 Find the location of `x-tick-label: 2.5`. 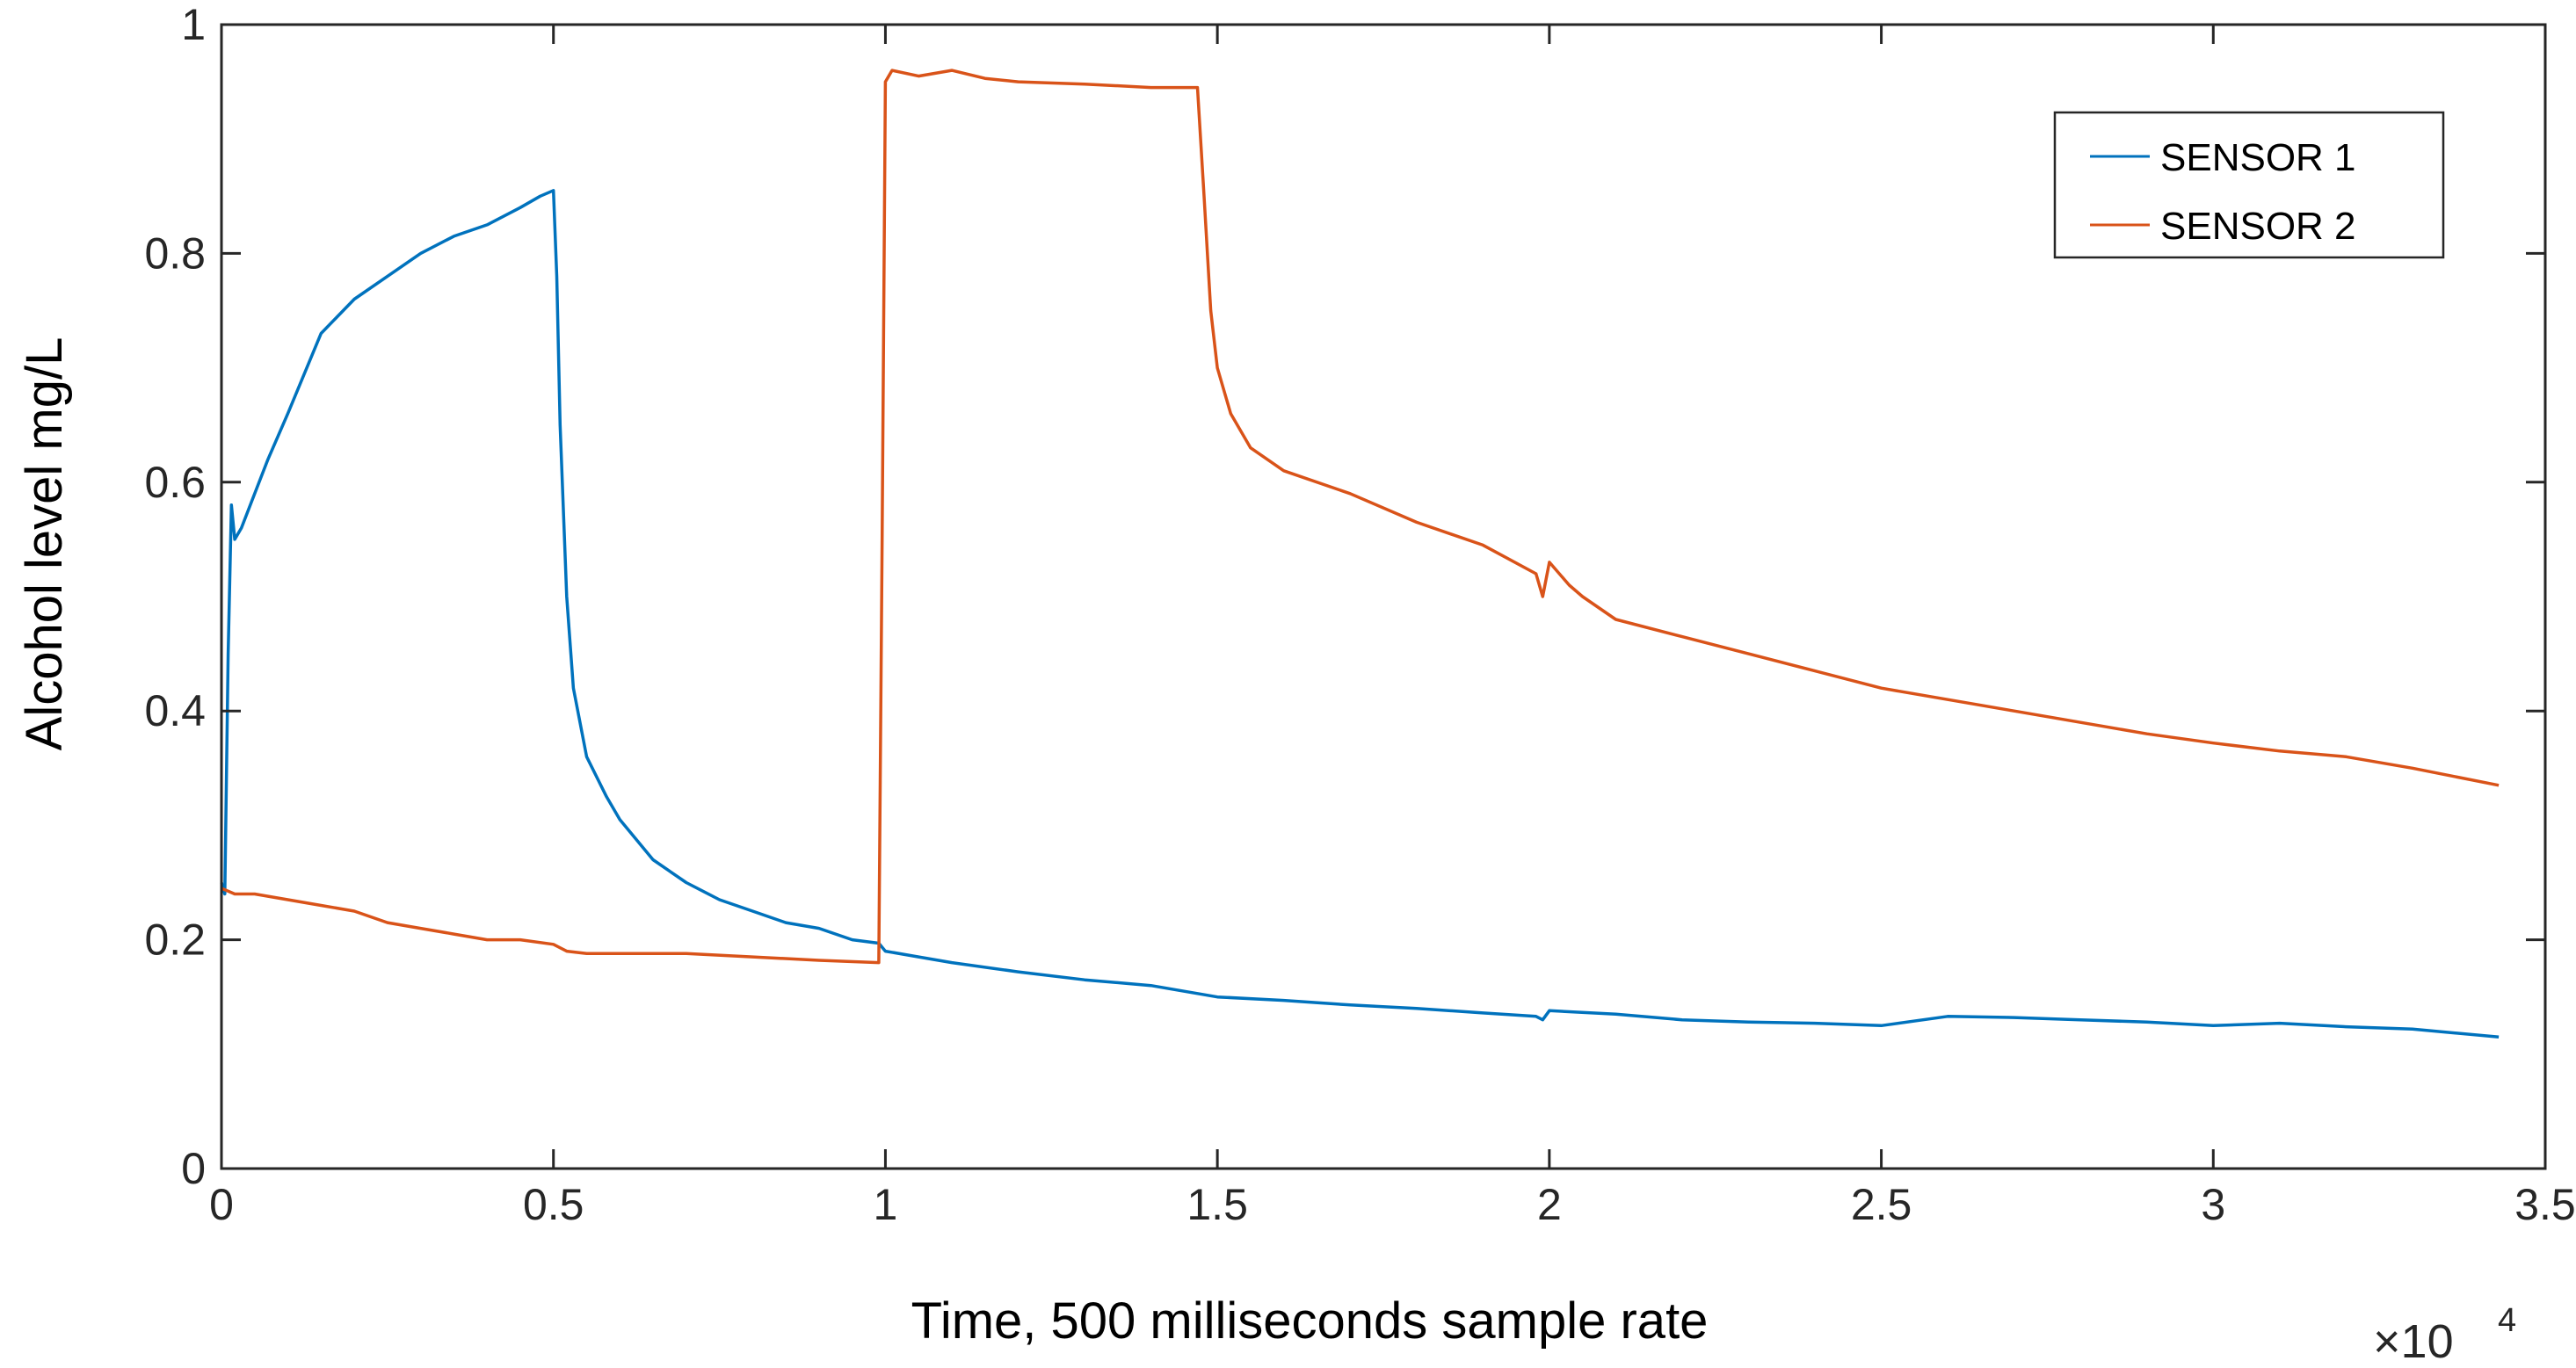

x-tick-label: 2.5 is located at coordinates (1881, 1204).